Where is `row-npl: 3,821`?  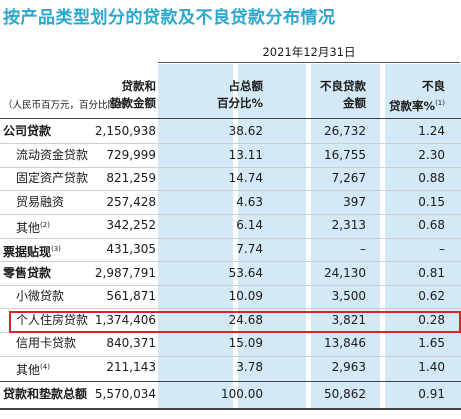 row-npl: 3,821 is located at coordinates (348, 319).